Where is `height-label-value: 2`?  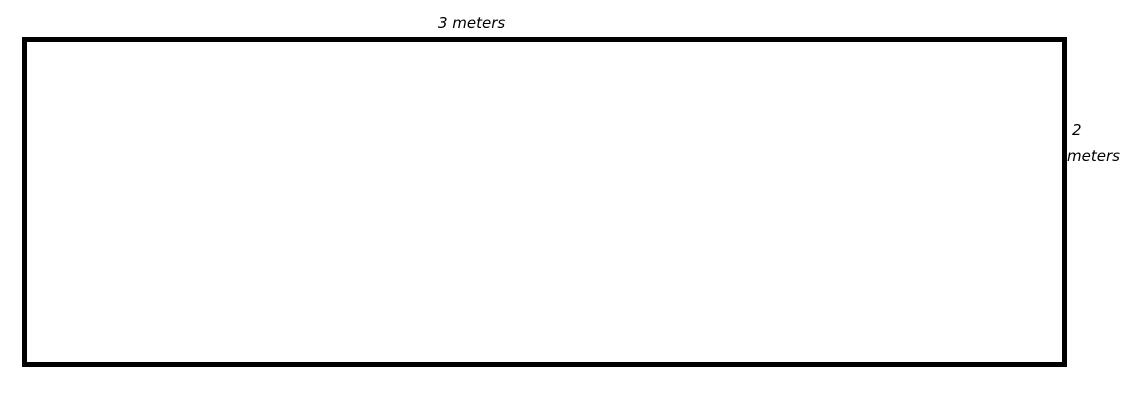 height-label-value: 2 is located at coordinates (1077, 130).